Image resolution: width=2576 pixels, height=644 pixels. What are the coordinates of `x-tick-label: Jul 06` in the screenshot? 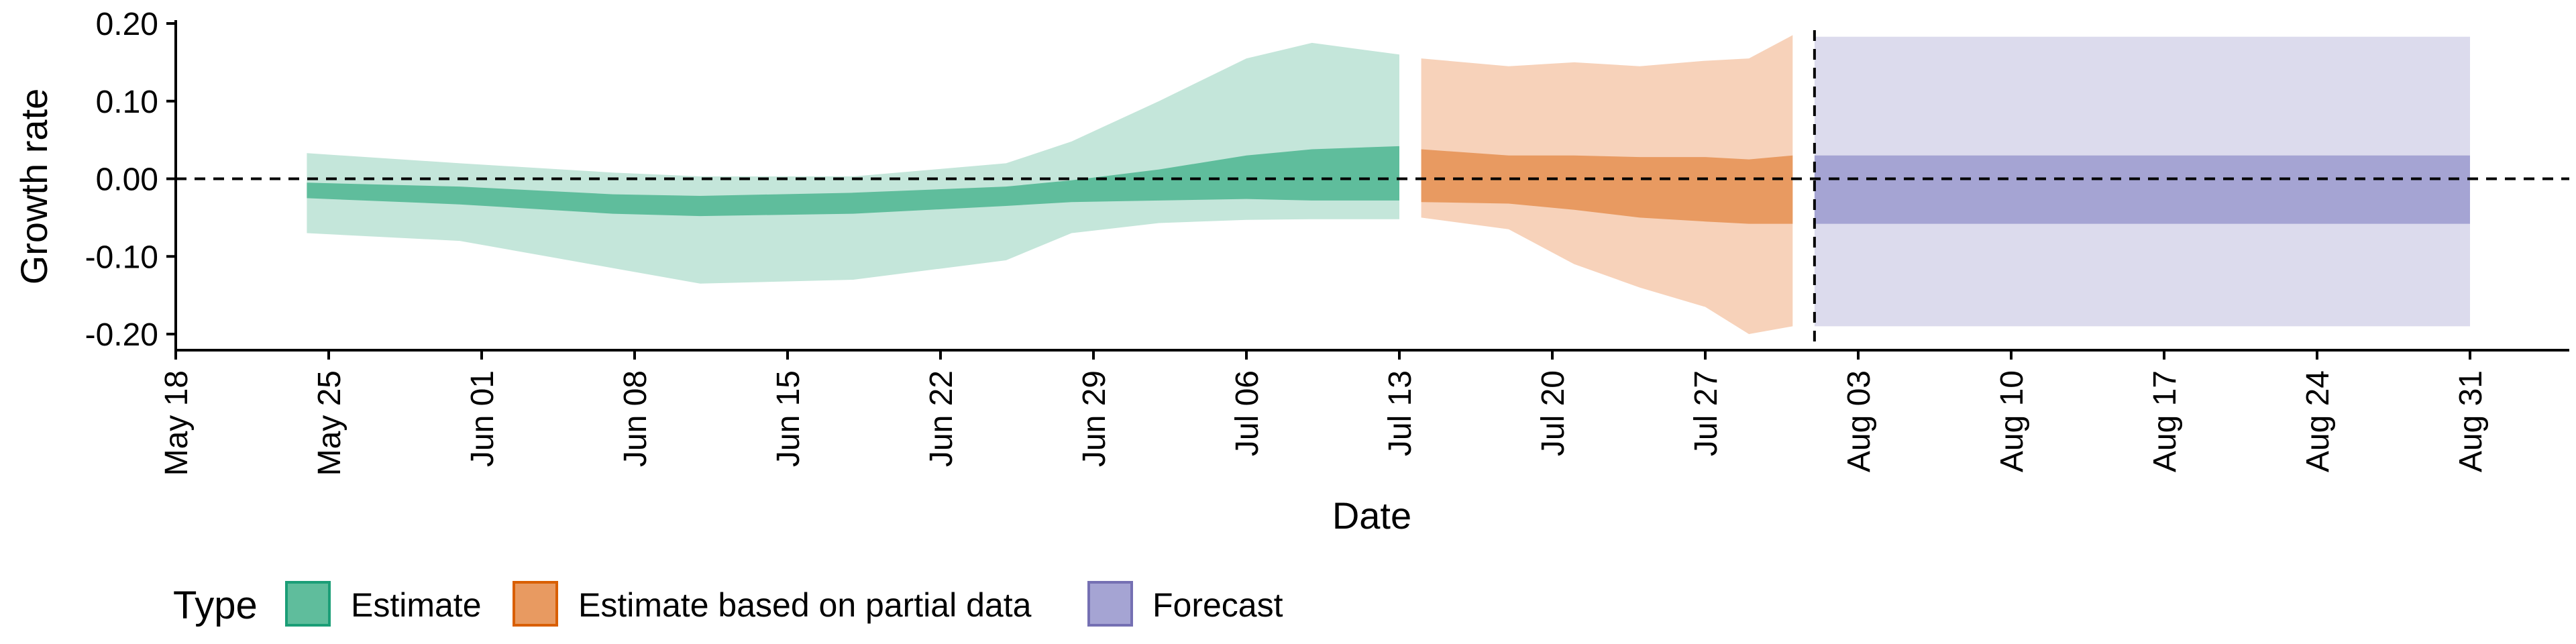 It's located at (1247, 413).